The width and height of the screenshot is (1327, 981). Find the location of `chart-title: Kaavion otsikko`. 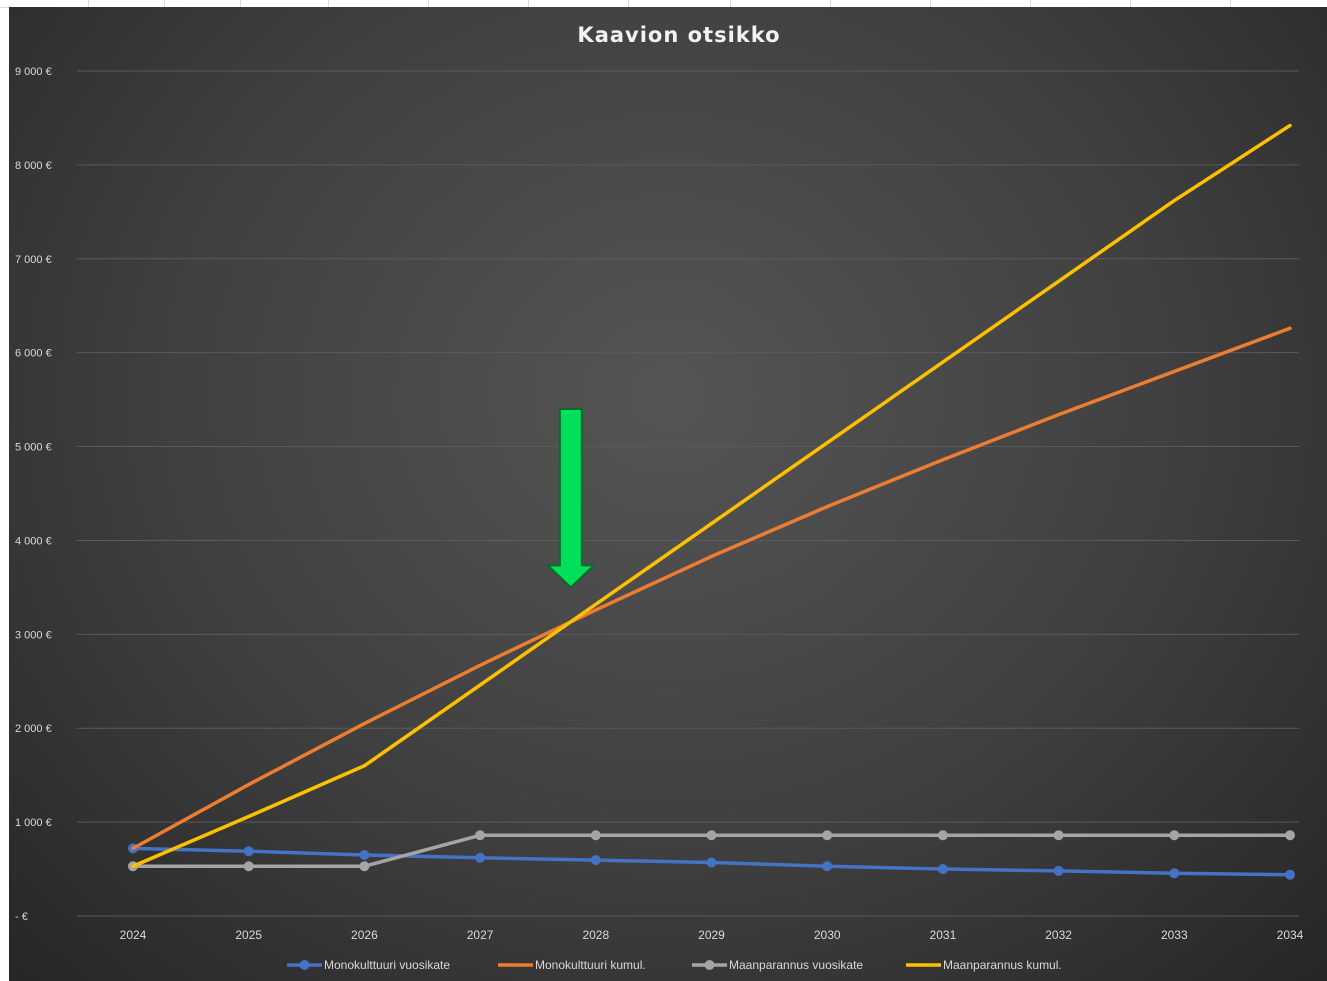

chart-title: Kaavion otsikko is located at coordinates (678, 35).